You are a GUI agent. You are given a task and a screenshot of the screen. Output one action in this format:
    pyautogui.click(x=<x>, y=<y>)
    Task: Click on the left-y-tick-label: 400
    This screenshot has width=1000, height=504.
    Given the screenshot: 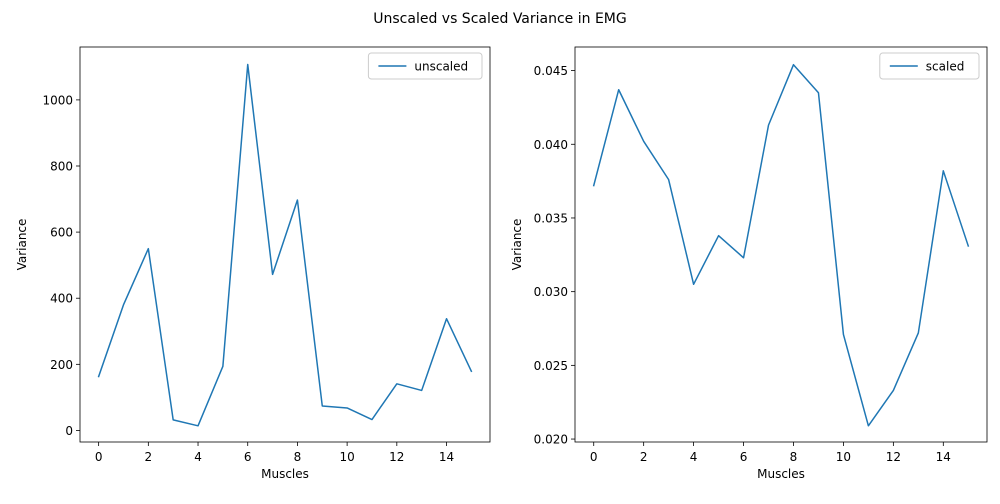 What is the action you would take?
    pyautogui.click(x=61, y=299)
    